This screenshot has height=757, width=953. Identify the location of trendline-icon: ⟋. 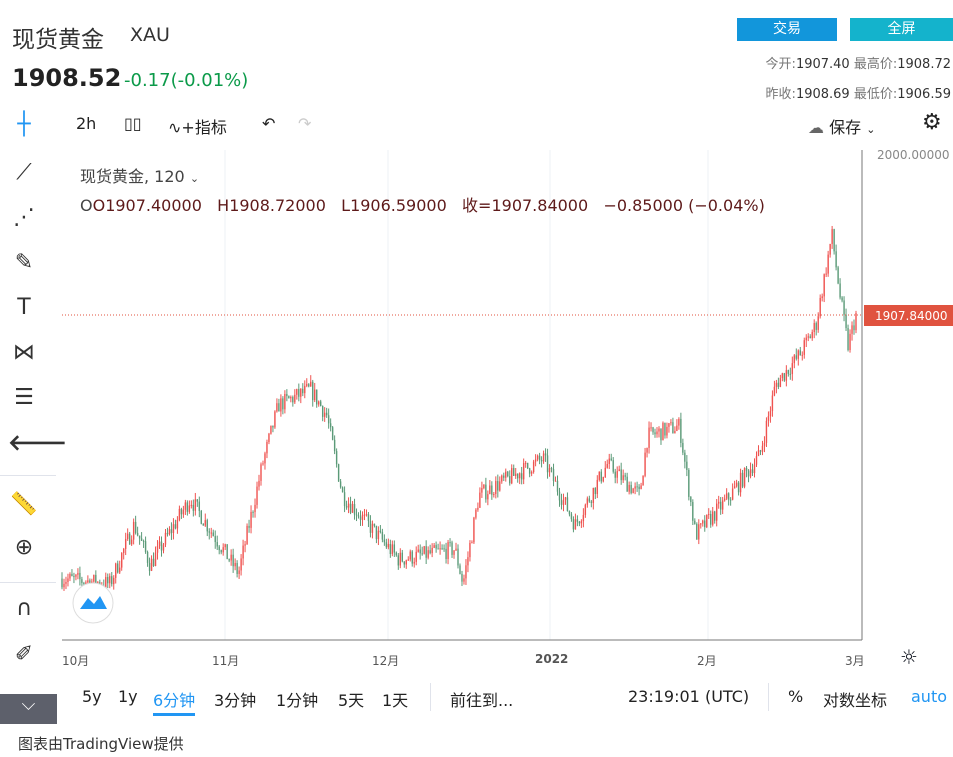
(24, 172).